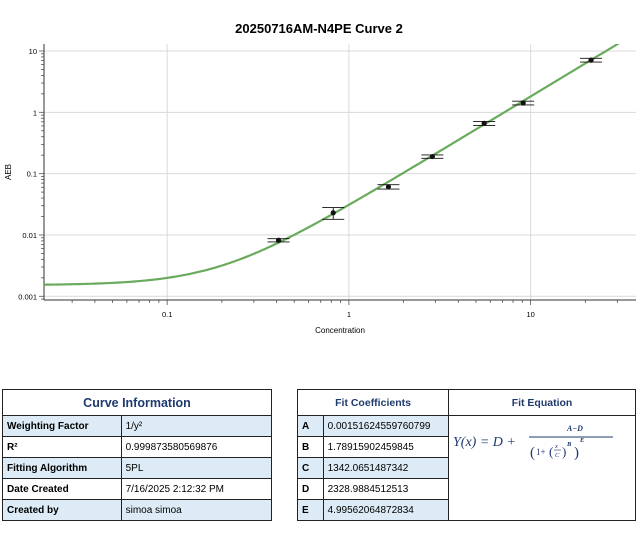 The height and width of the screenshot is (541, 640). I want to click on table-row: R² 0.999873580569876, so click(137, 447).